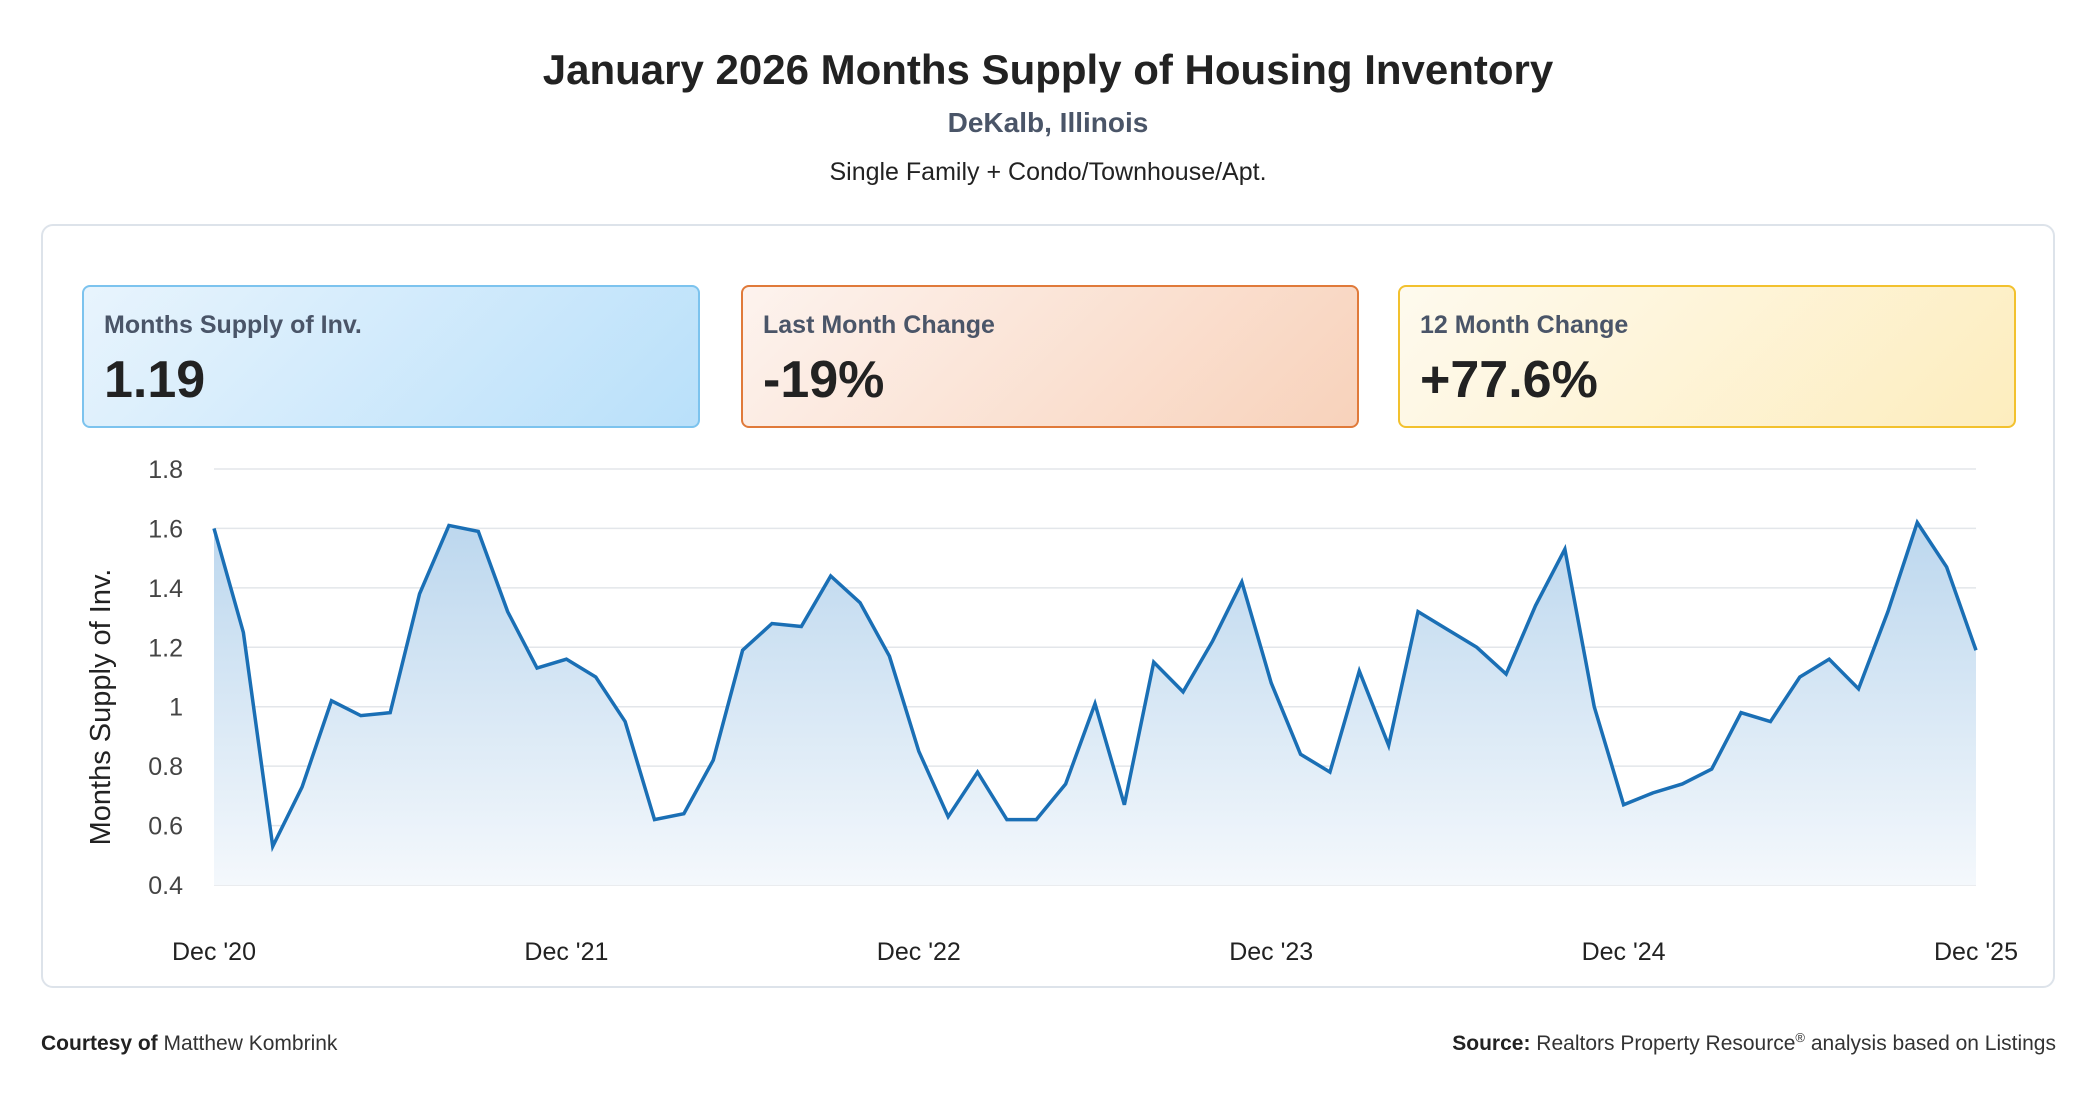 Image resolution: width=2096 pixels, height=1100 pixels. Describe the element at coordinates (101, 707) in the screenshot. I see `y-axis-label: Months Supply of Inv.` at that location.